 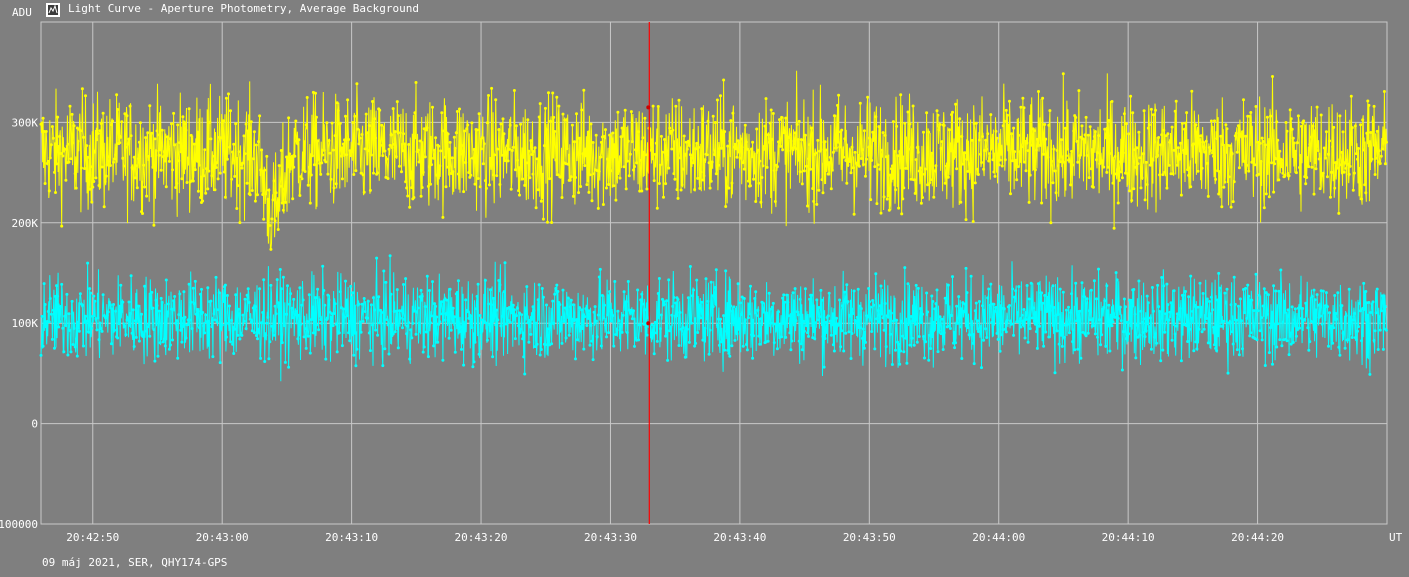 I want to click on app-icon-curve, so click(x=53, y=9).